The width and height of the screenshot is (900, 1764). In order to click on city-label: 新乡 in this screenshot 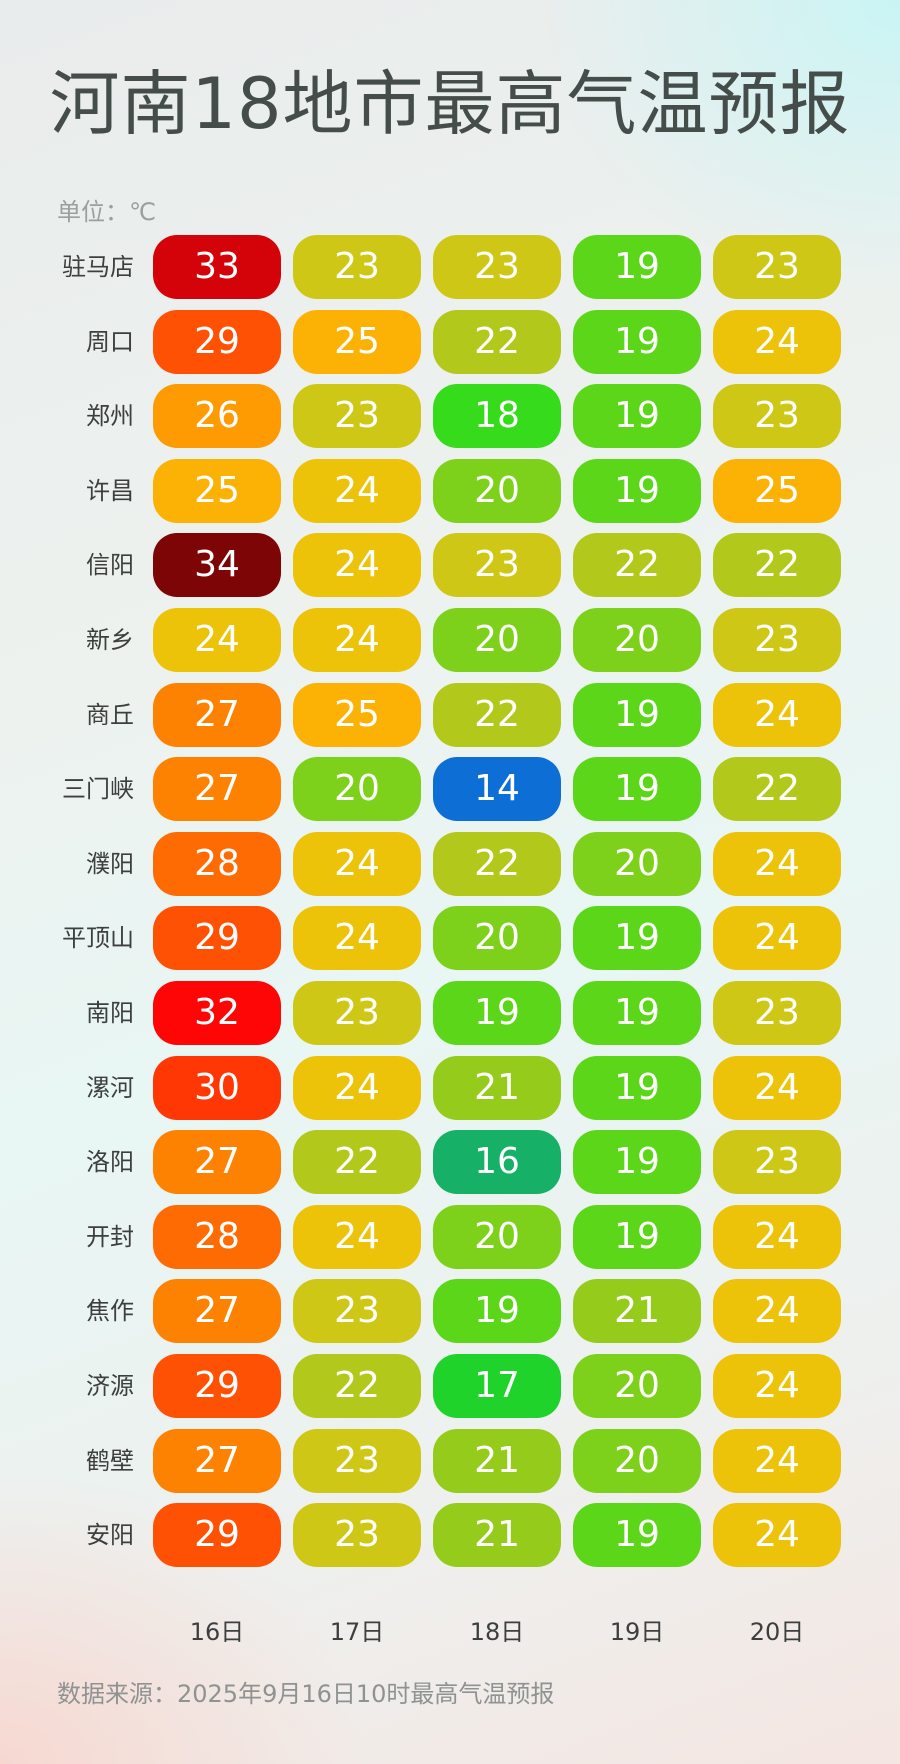, I will do `click(110, 640)`.